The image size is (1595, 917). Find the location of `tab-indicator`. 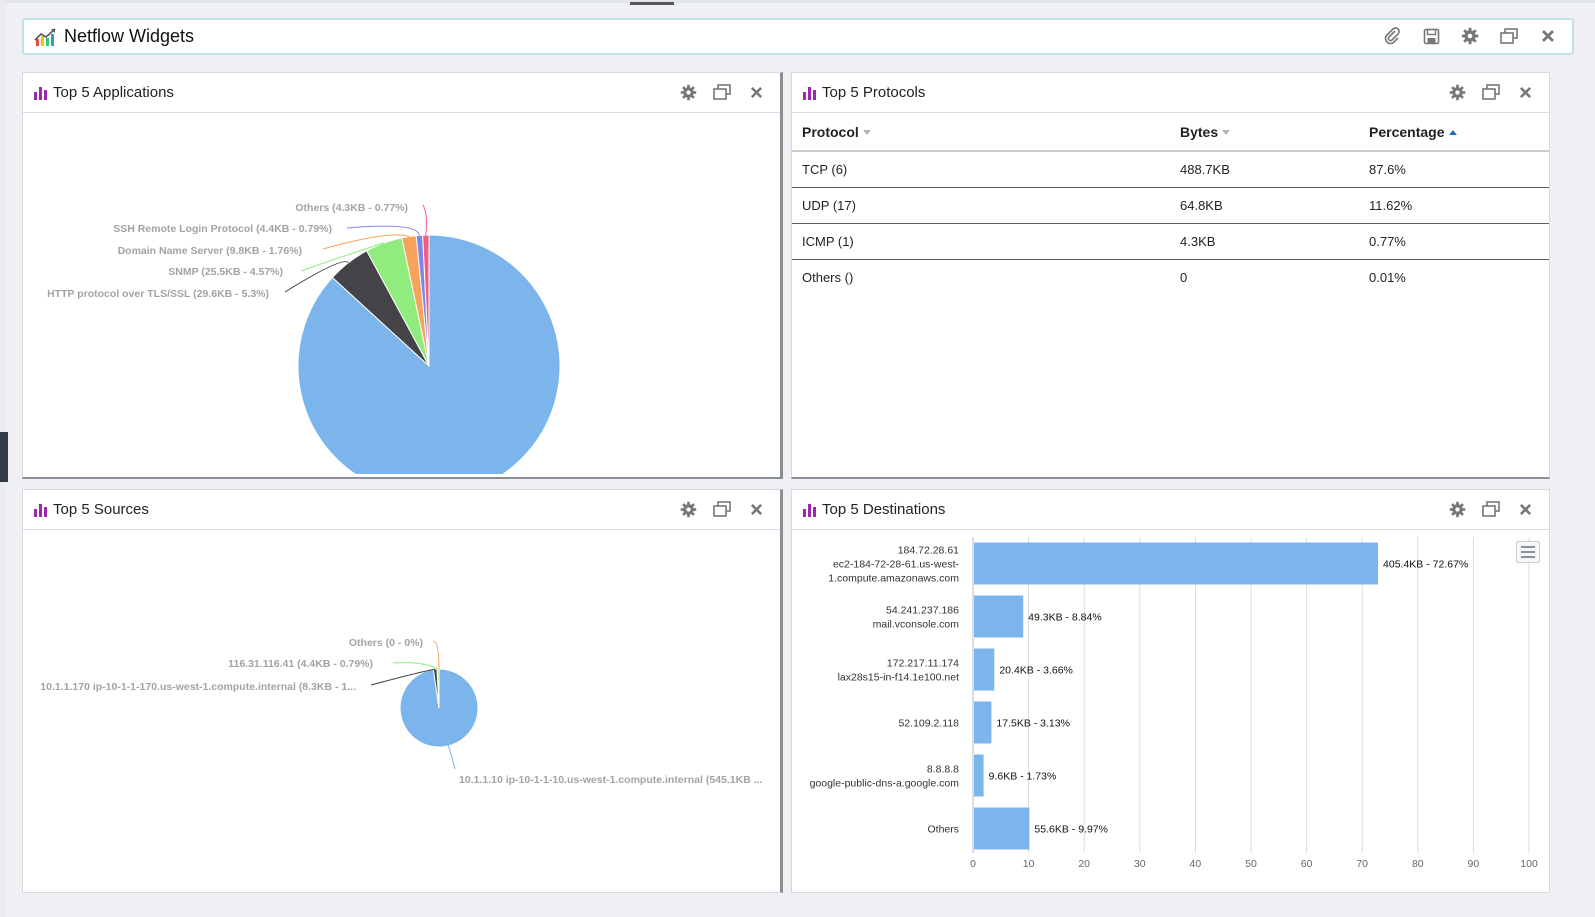

tab-indicator is located at coordinates (652, 3).